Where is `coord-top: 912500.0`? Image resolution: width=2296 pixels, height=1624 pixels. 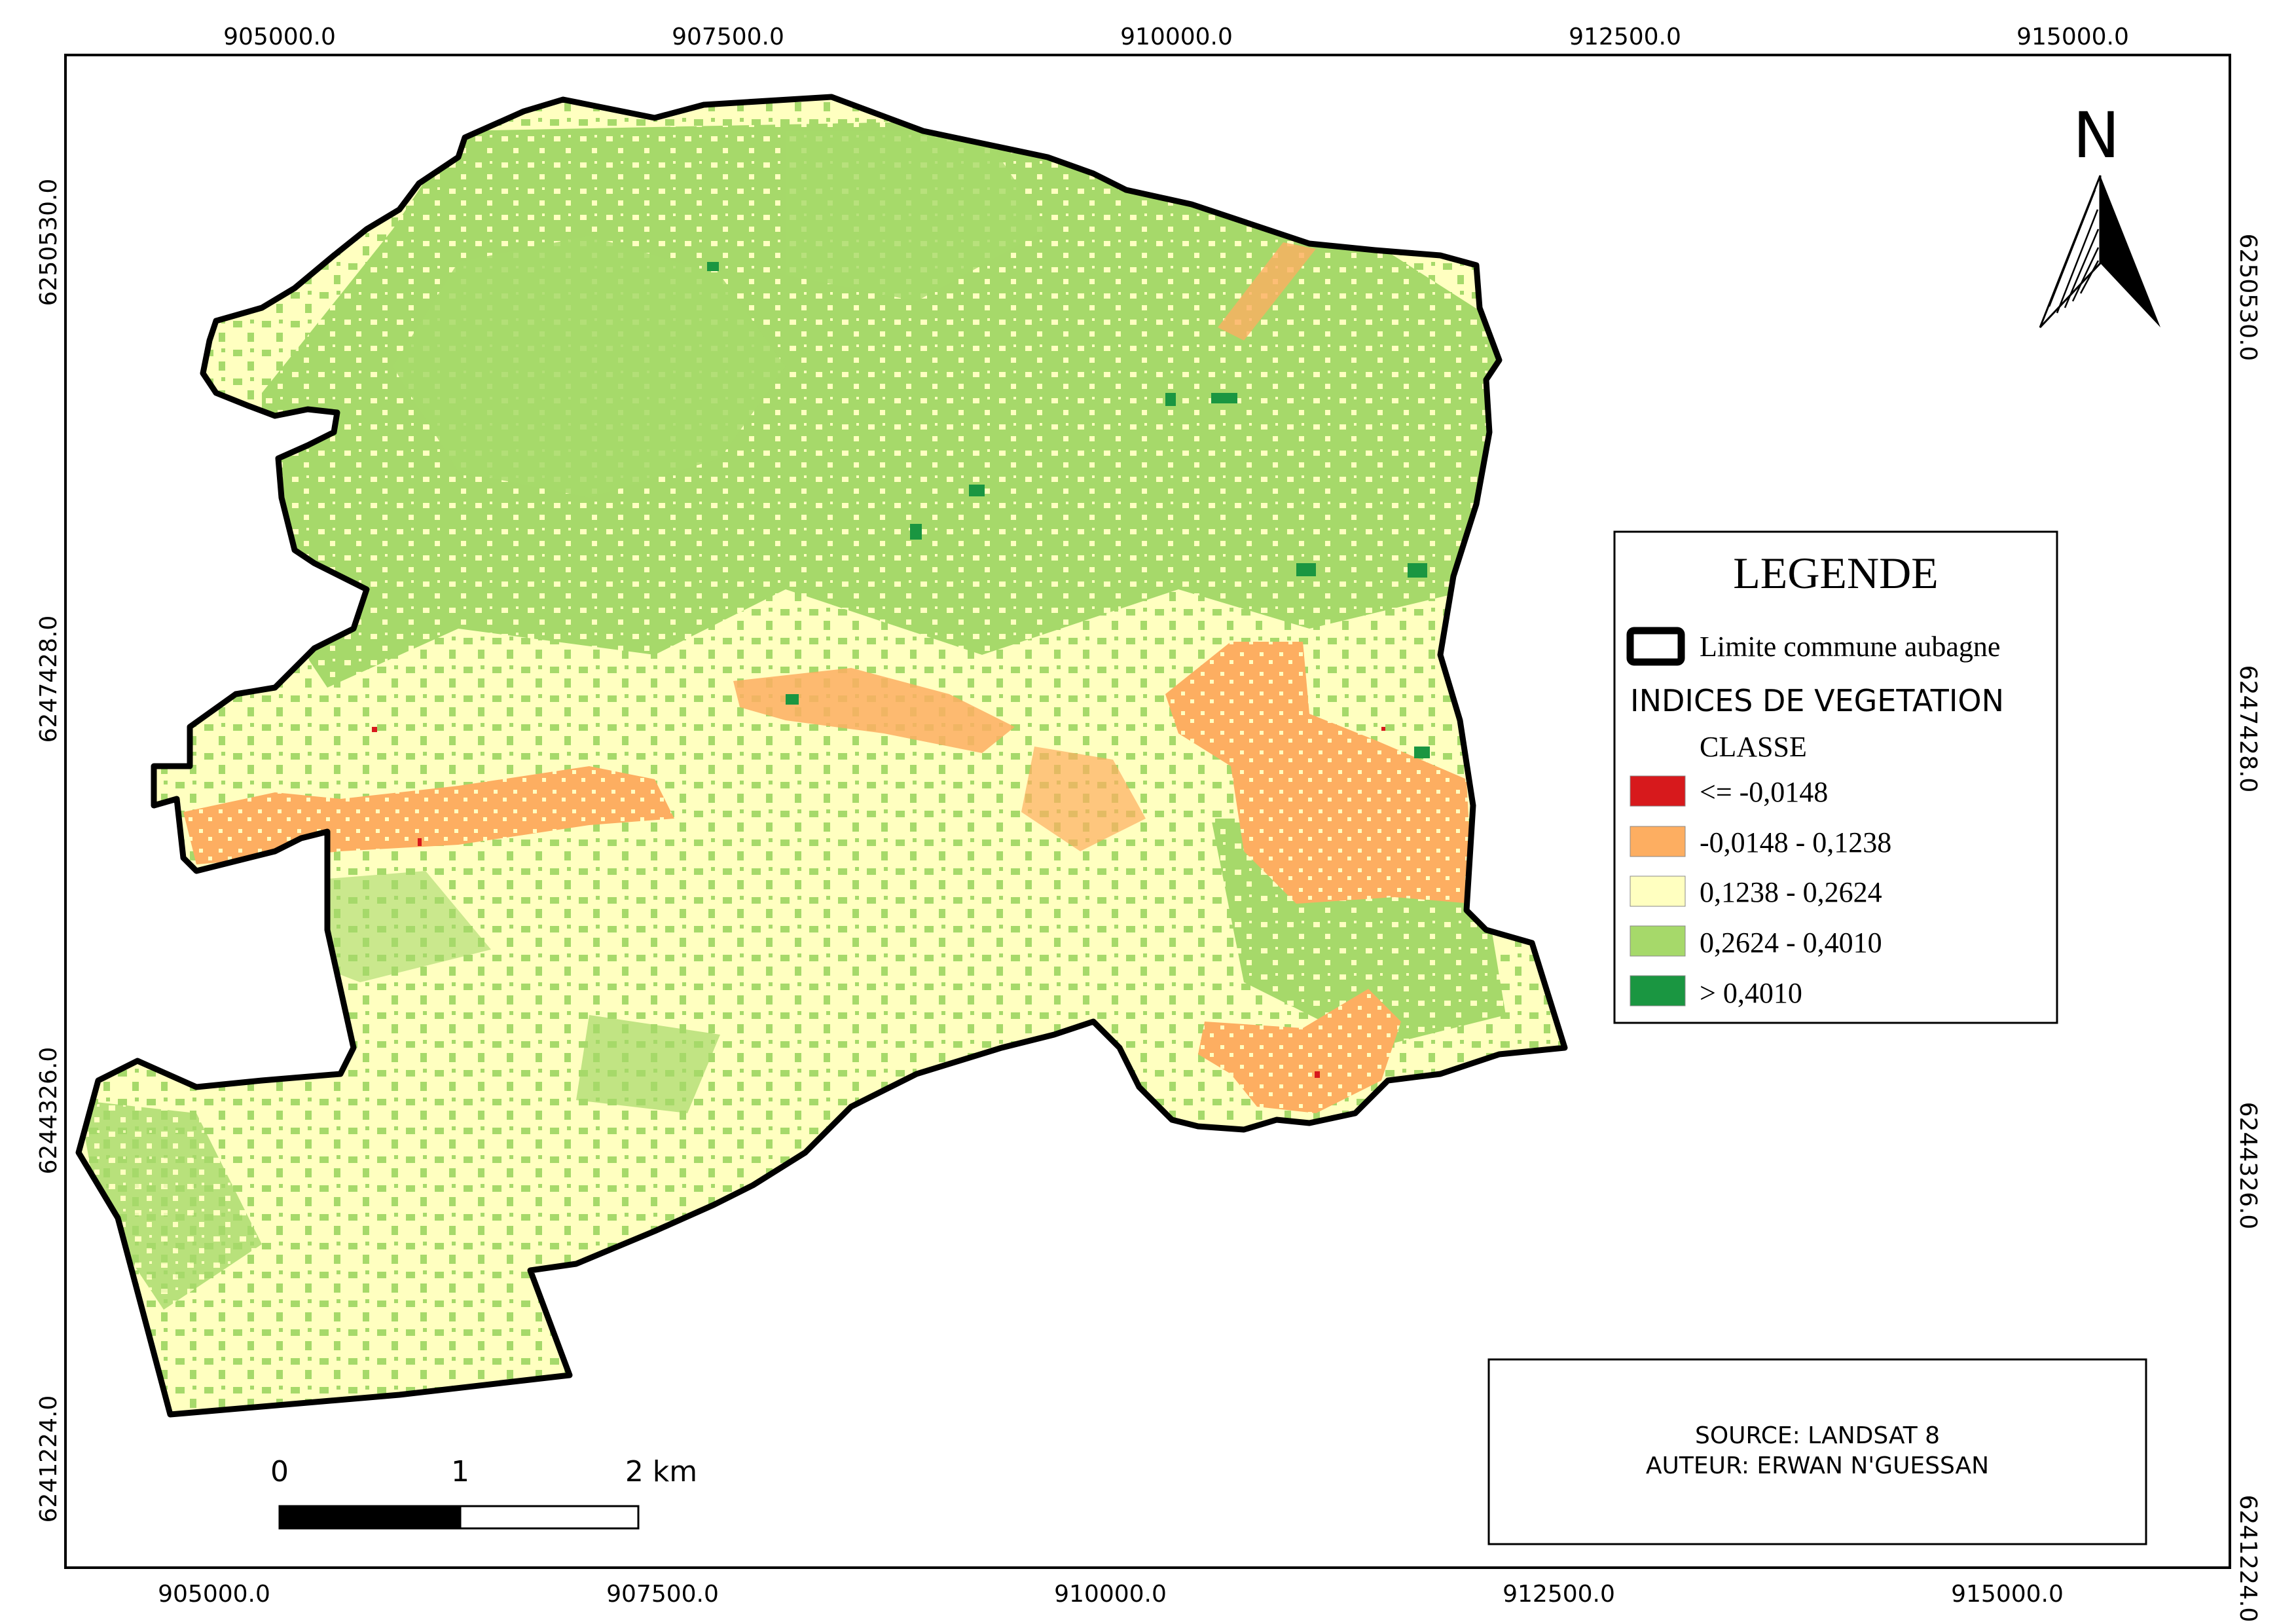 coord-top: 912500.0 is located at coordinates (1625, 37).